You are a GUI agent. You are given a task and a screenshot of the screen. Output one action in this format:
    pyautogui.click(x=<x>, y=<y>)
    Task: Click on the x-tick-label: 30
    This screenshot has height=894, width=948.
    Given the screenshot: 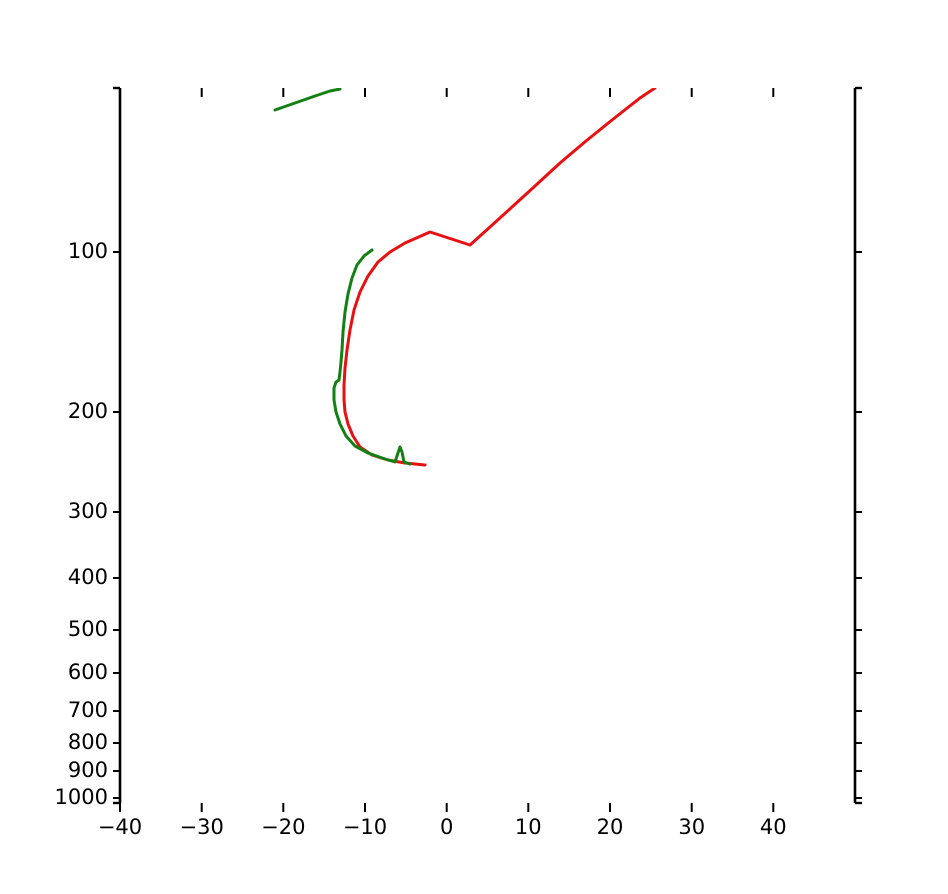 What is the action you would take?
    pyautogui.click(x=691, y=827)
    